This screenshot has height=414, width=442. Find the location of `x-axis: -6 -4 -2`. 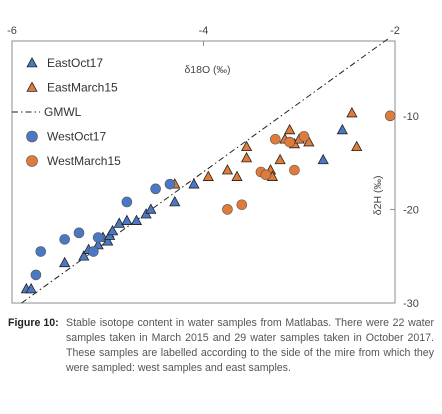

x-axis: -6 -4 -2 is located at coordinates (203, 35).